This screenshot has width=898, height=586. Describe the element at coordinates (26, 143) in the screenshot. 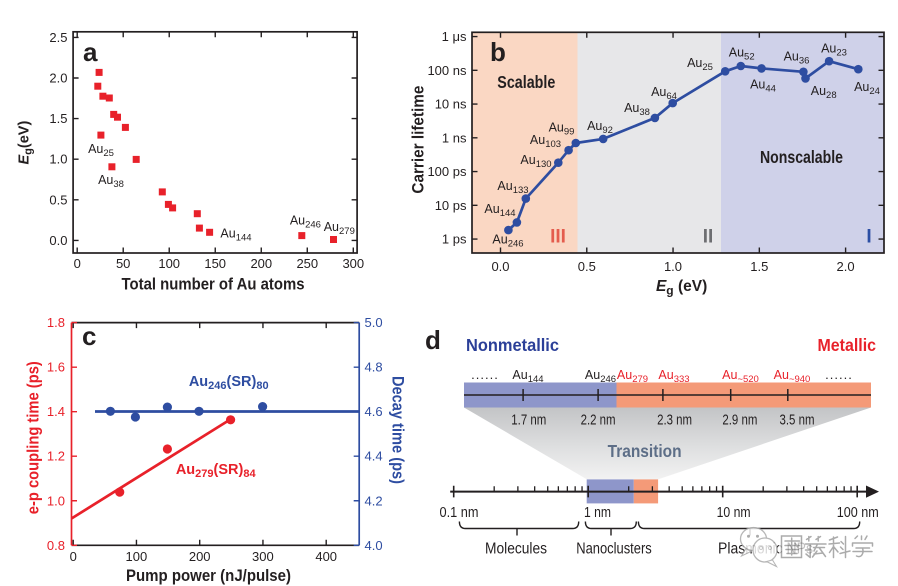

I see `svg-text: Eg(eV)` at that location.